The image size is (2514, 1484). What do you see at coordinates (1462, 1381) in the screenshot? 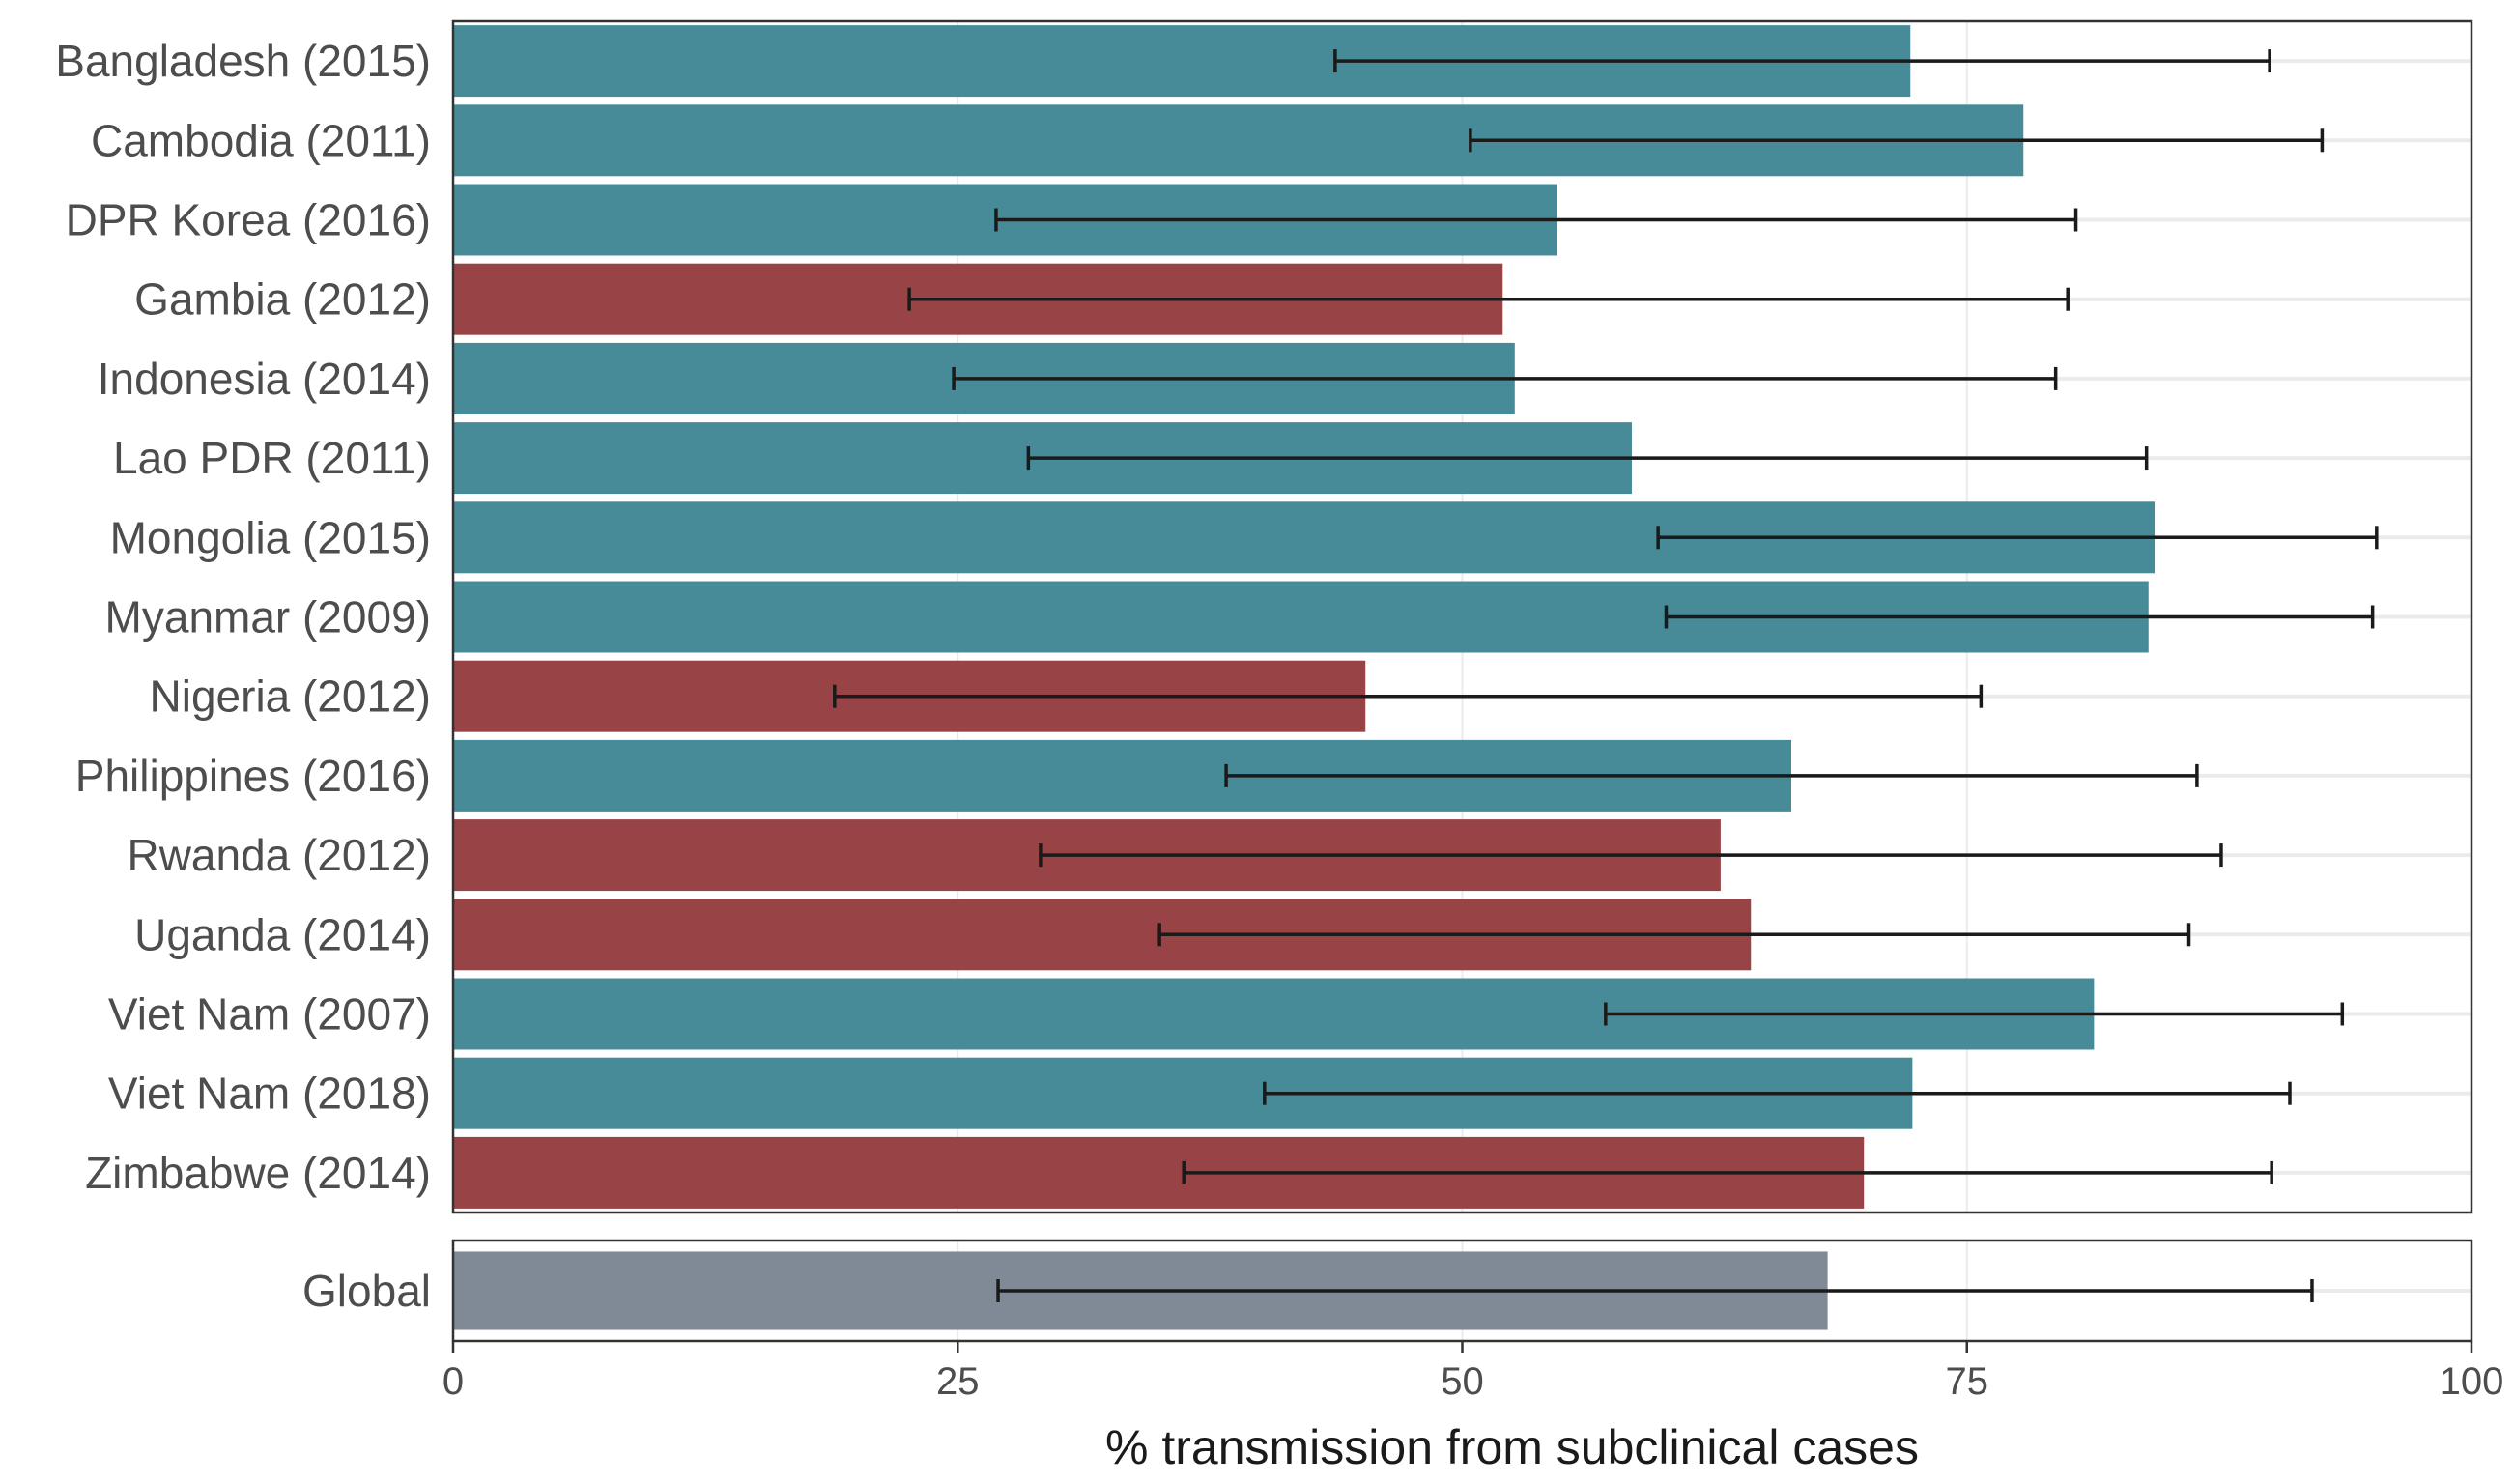
I see `x-tick-label: 50` at bounding box center [1462, 1381].